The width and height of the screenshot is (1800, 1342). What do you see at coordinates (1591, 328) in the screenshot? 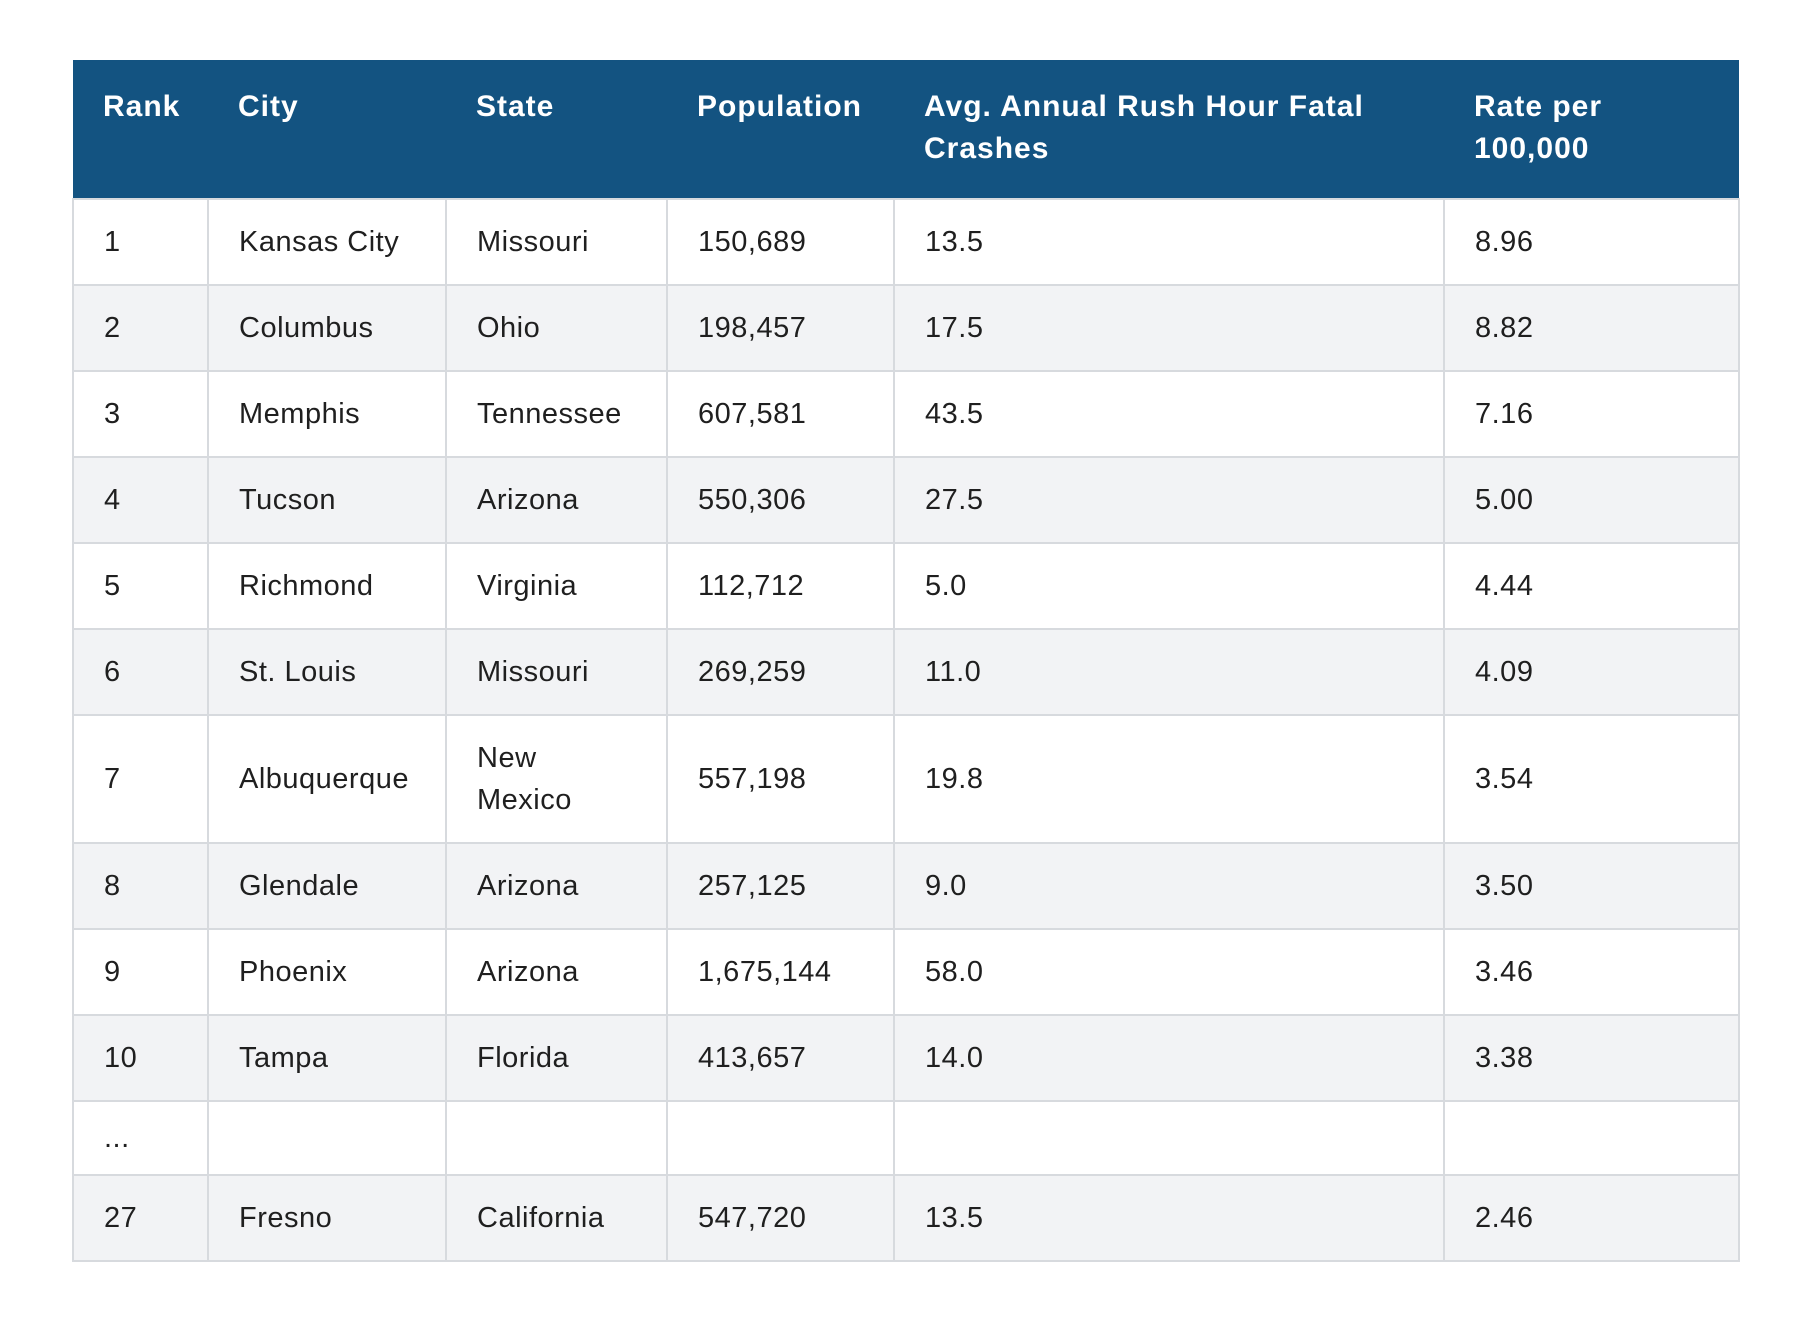
I see `cell-rate: 8.82` at bounding box center [1591, 328].